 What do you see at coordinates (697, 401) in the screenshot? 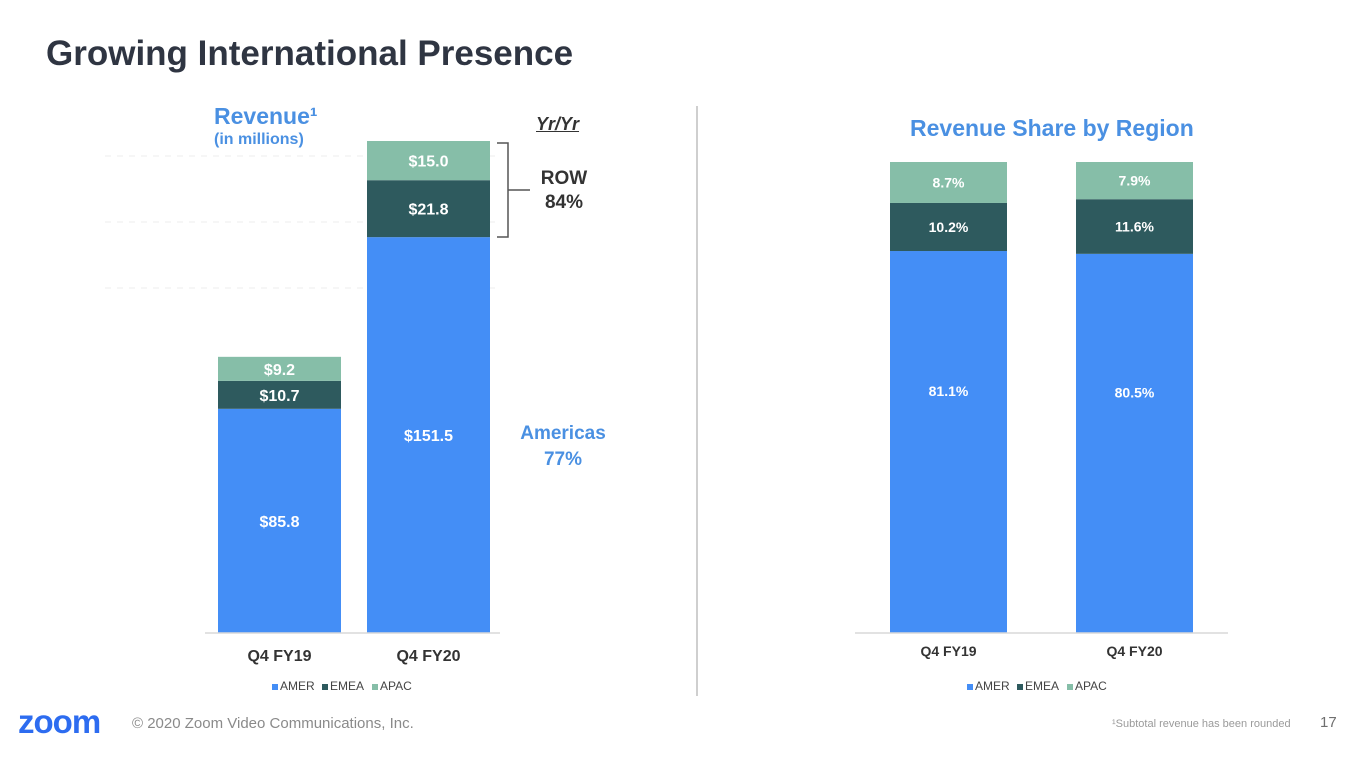
I see `panel-divider` at bounding box center [697, 401].